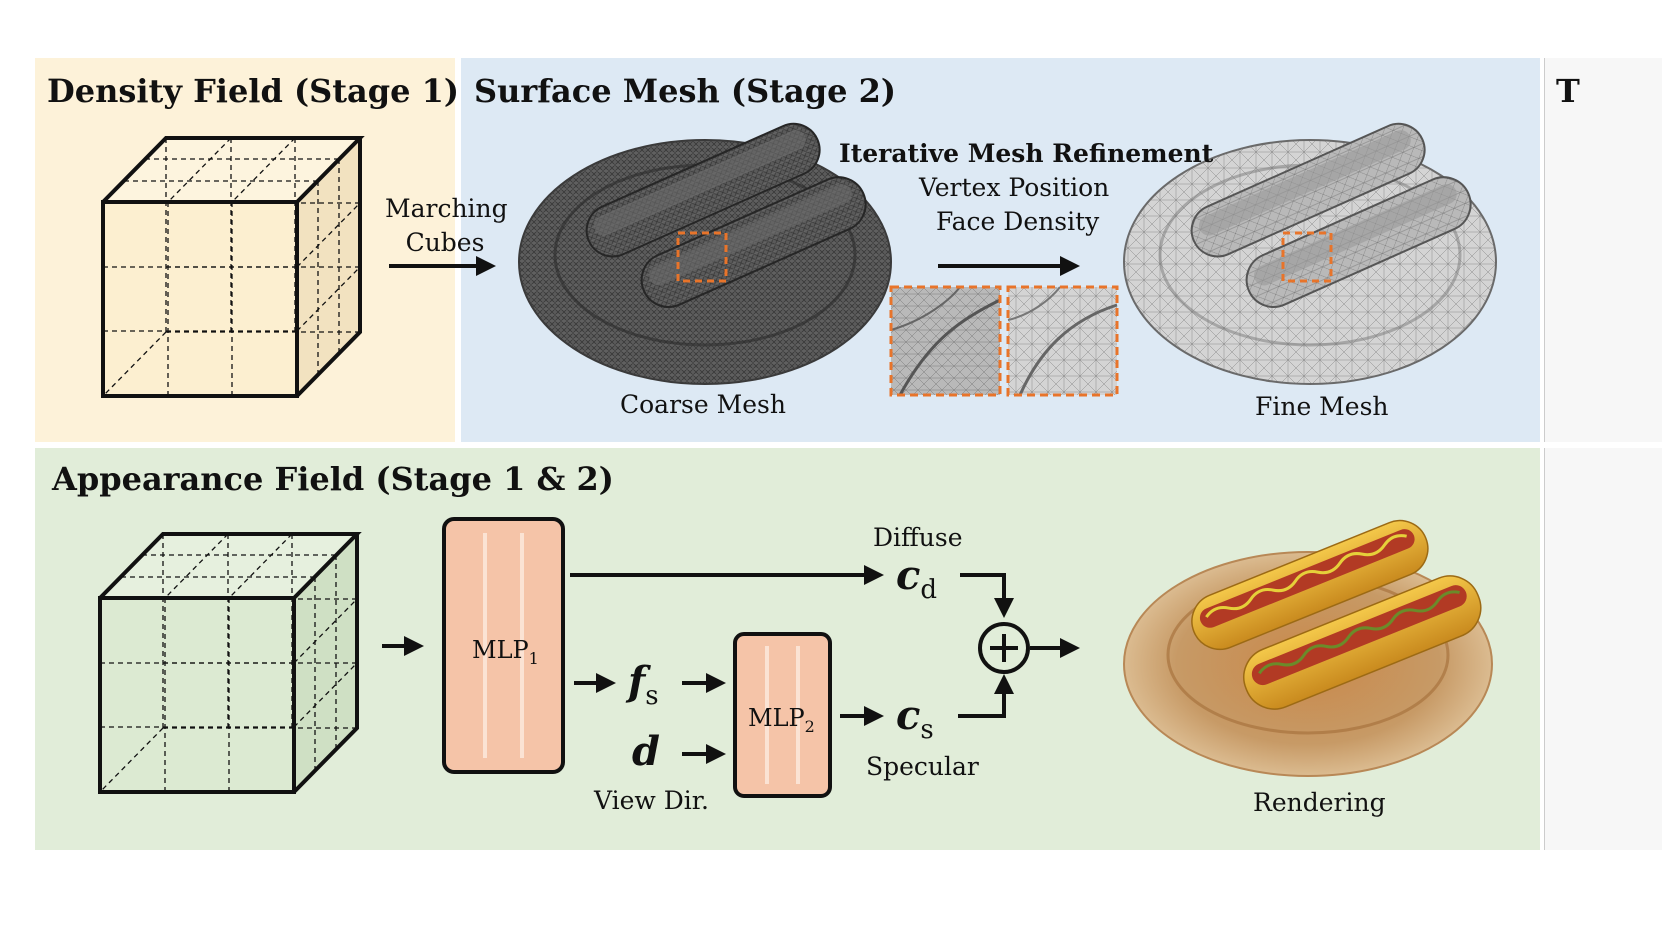 This screenshot has height=934, width=1662. What do you see at coordinates (230, 663) in the screenshot?
I see `appearance-cube-icon` at bounding box center [230, 663].